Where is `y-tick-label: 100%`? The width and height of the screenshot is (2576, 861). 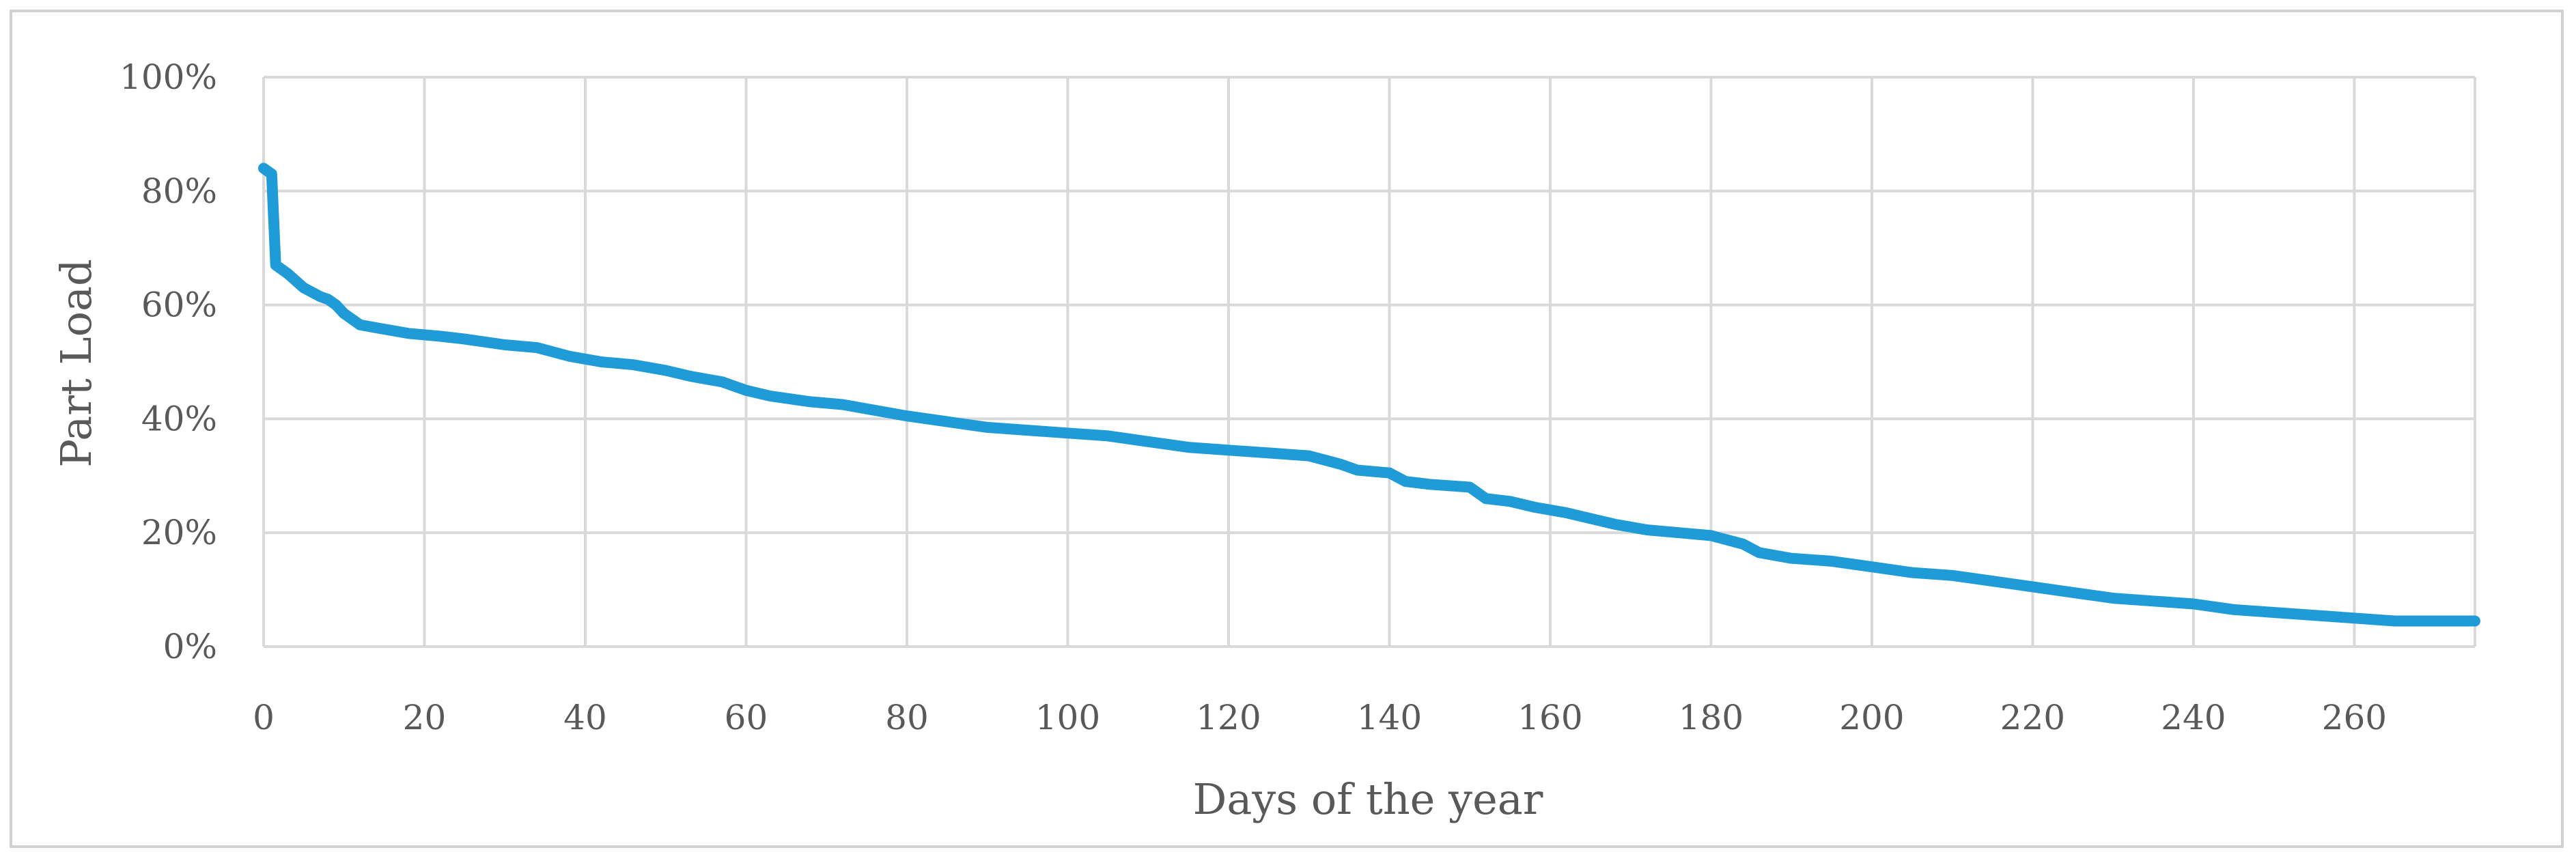 y-tick-label: 100% is located at coordinates (168, 77).